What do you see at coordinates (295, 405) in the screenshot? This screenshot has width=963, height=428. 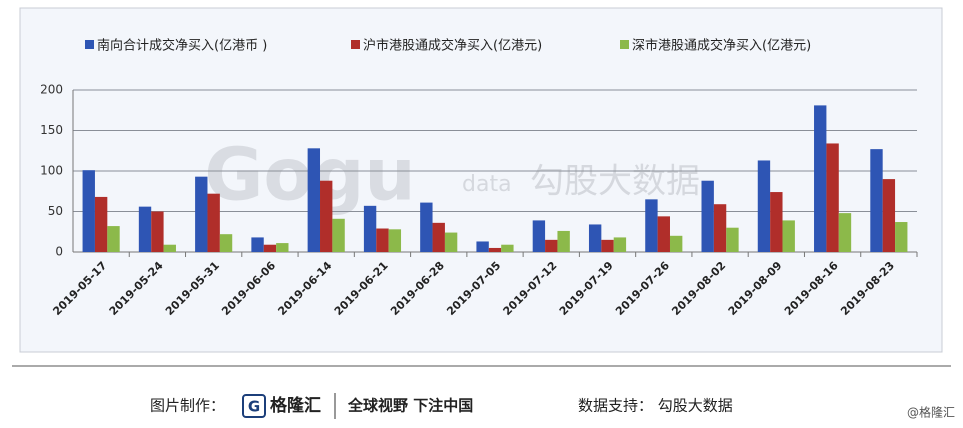 I see `footer-brand: 格隆汇` at bounding box center [295, 405].